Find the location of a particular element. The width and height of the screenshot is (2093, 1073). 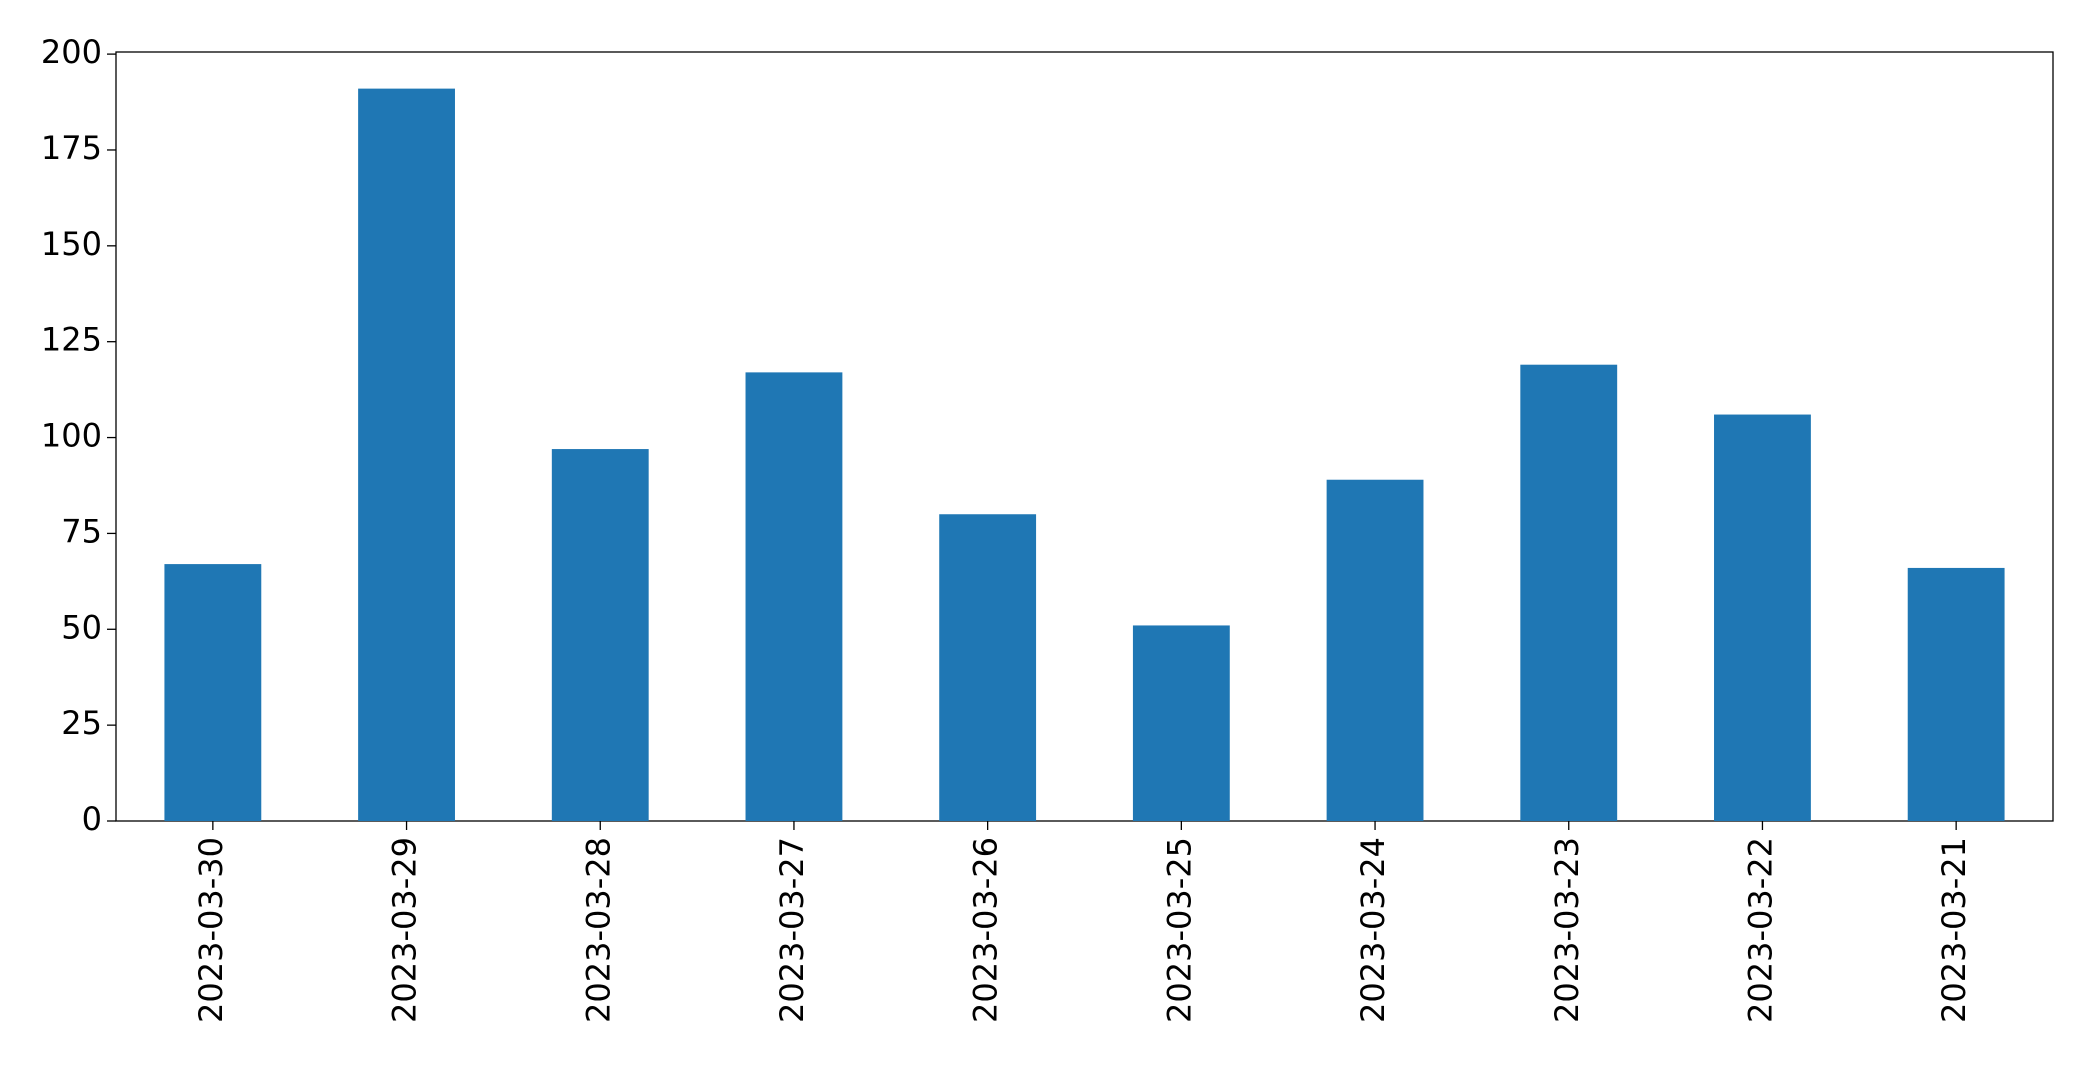

y-tick-label: 100 is located at coordinates (71, 436).